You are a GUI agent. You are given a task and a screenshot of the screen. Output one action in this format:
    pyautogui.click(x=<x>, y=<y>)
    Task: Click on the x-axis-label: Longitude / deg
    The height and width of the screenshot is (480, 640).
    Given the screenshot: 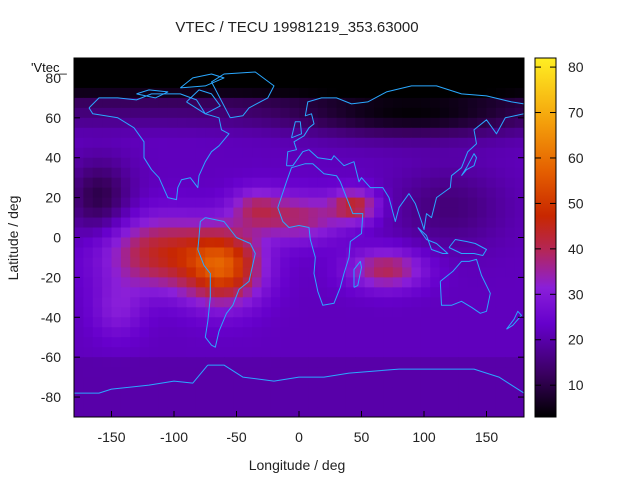 What is the action you would take?
    pyautogui.click(x=297, y=465)
    